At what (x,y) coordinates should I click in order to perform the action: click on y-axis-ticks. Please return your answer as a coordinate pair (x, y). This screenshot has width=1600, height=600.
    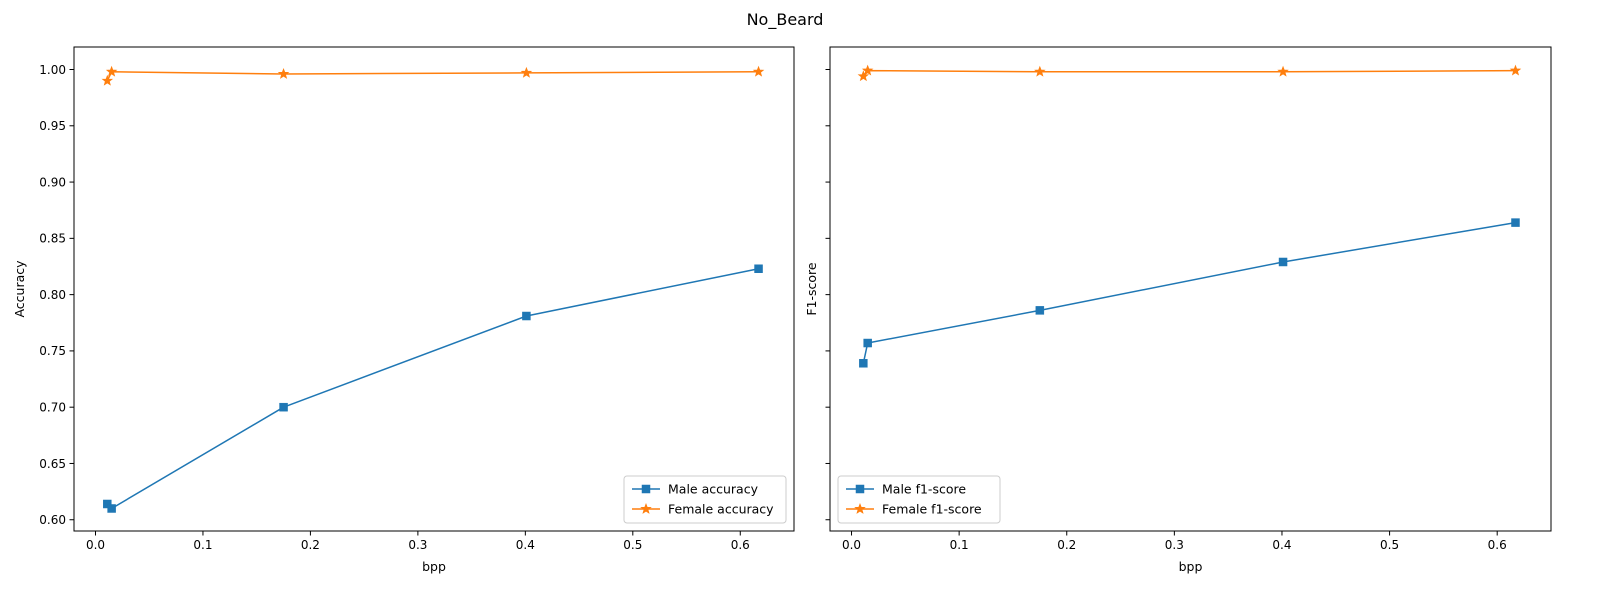
    Looking at the image, I should click on (827, 295).